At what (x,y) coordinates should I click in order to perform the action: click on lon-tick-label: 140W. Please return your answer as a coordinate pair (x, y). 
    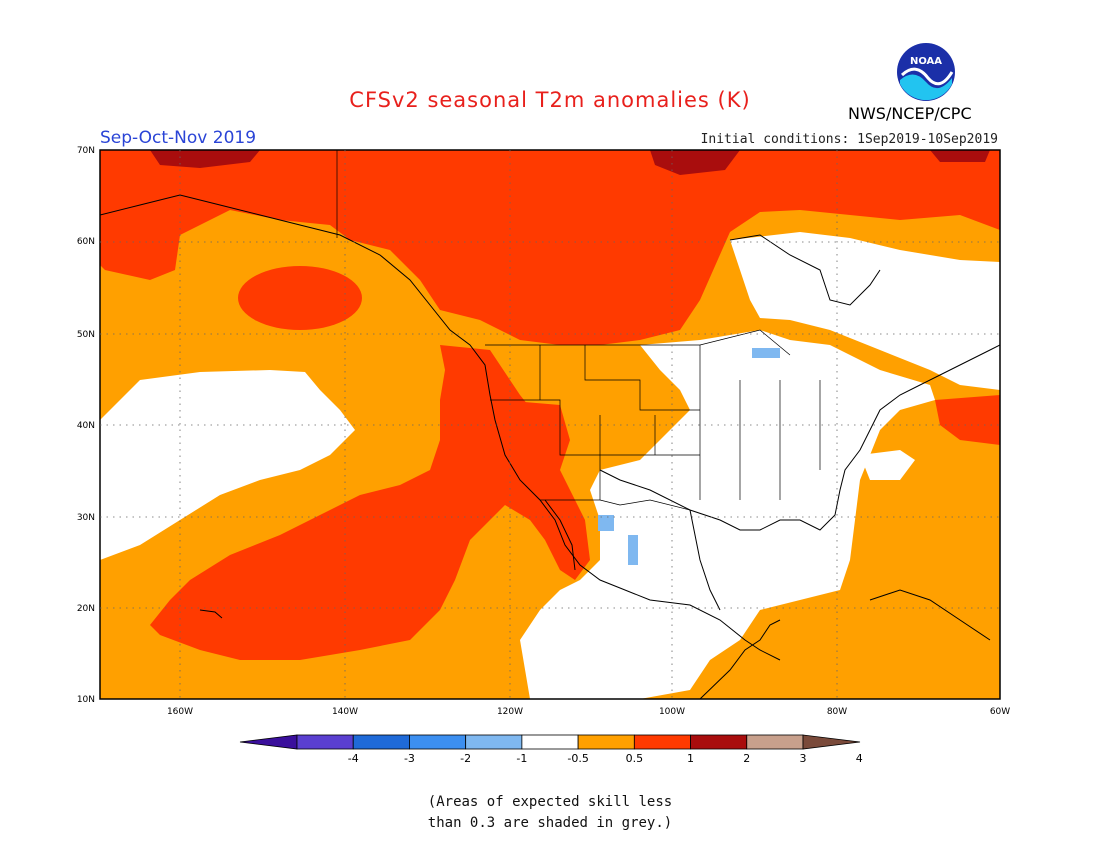
    Looking at the image, I should click on (345, 712).